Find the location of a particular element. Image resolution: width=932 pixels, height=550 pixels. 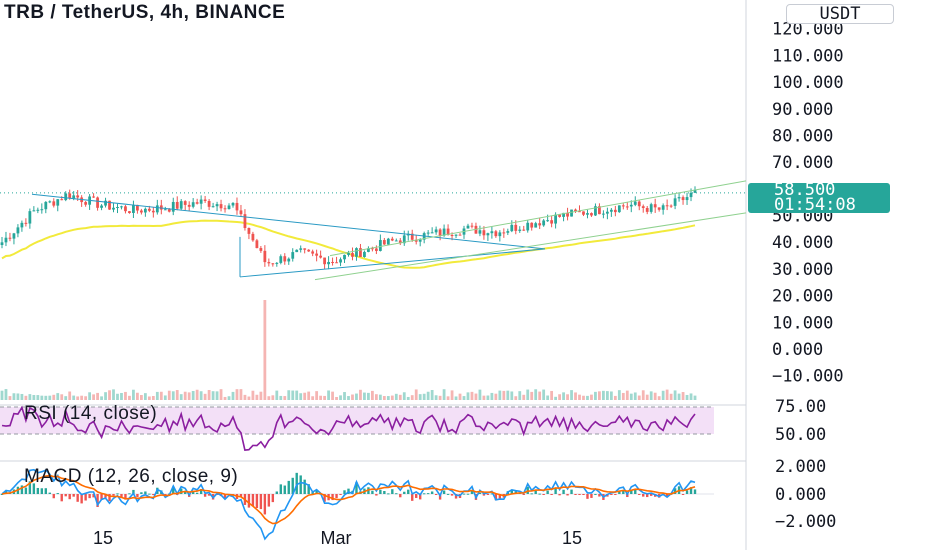

drawing-tools is located at coordinates (389, 230).